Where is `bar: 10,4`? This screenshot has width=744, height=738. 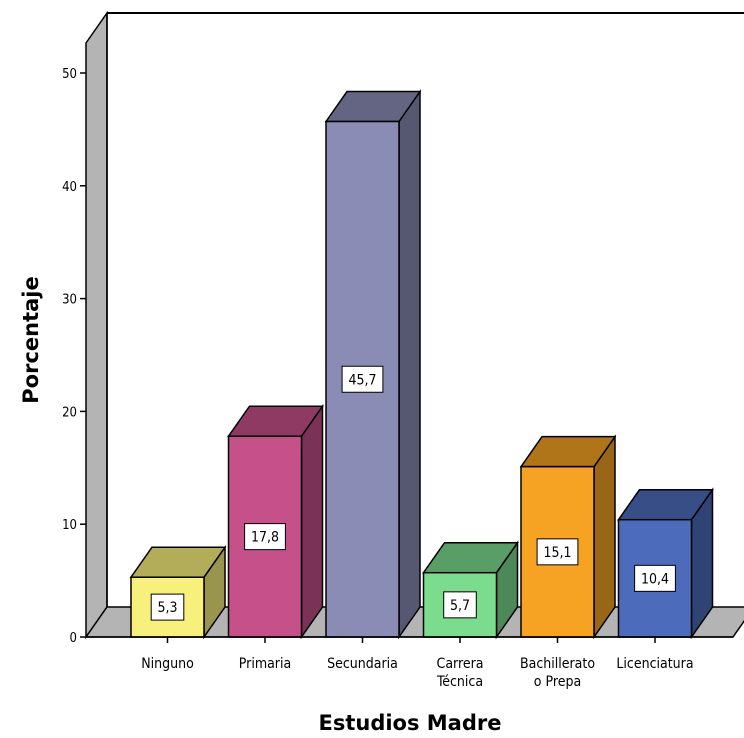
bar: 10,4 is located at coordinates (665, 563).